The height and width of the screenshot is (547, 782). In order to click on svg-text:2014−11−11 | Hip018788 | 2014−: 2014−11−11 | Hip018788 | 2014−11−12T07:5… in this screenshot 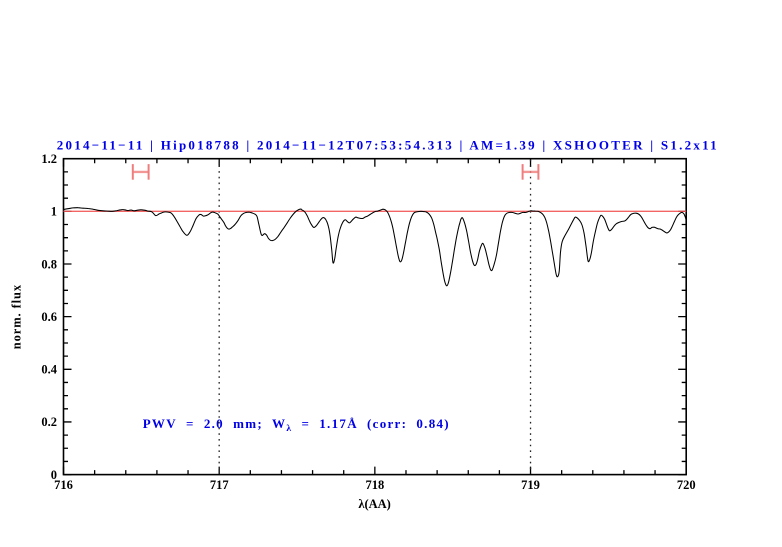, I will do `click(388, 145)`.